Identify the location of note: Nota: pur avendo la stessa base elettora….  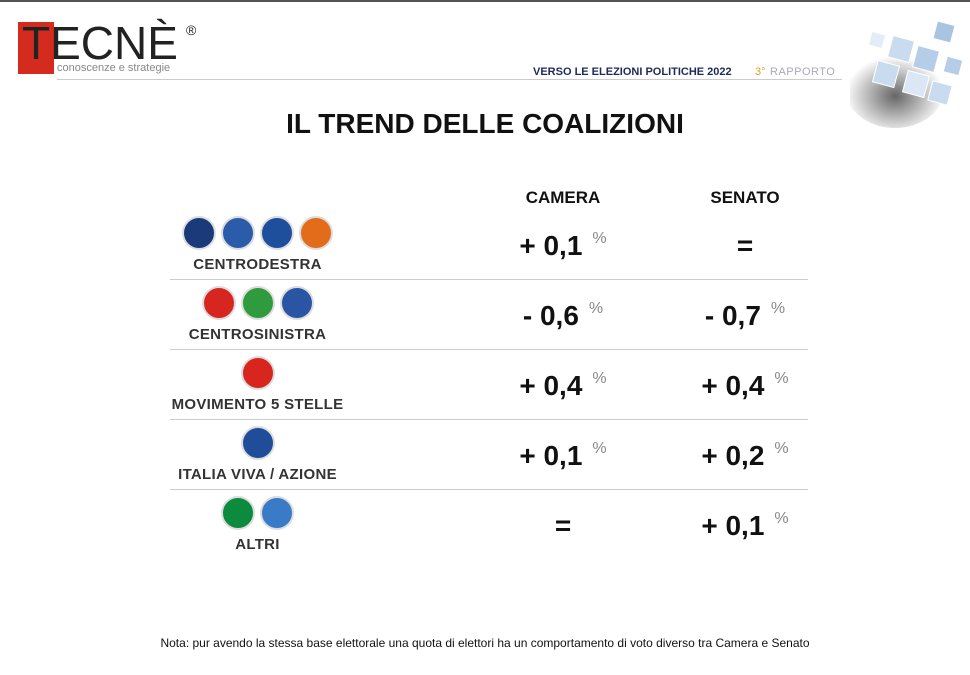
(485, 643).